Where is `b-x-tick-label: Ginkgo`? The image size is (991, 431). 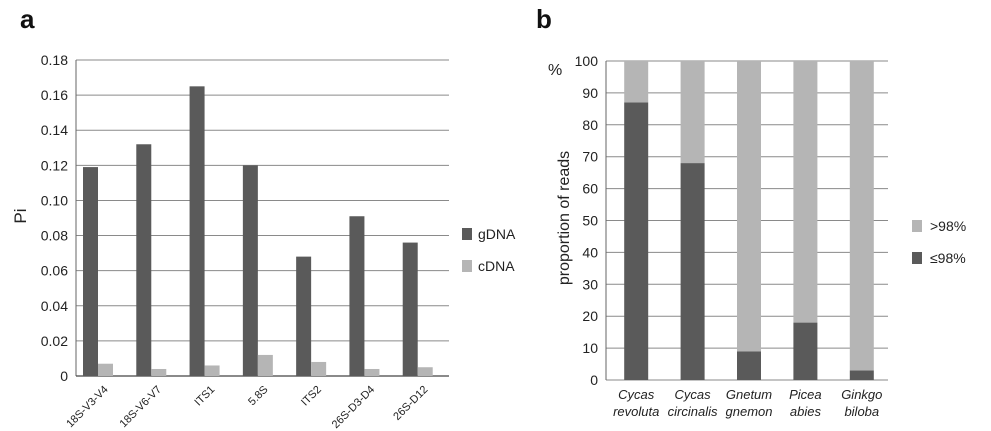 b-x-tick-label: Ginkgo is located at coordinates (861, 394).